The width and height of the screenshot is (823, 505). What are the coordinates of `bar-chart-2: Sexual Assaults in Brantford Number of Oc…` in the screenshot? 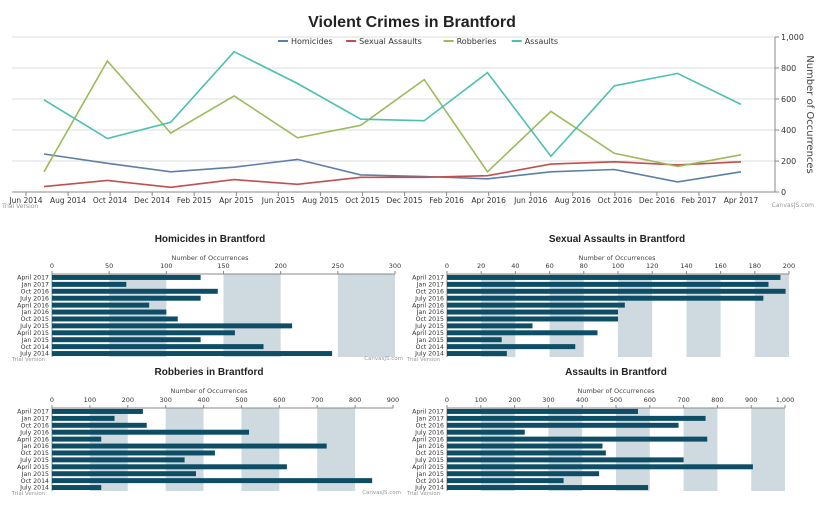 It's located at (600, 298).